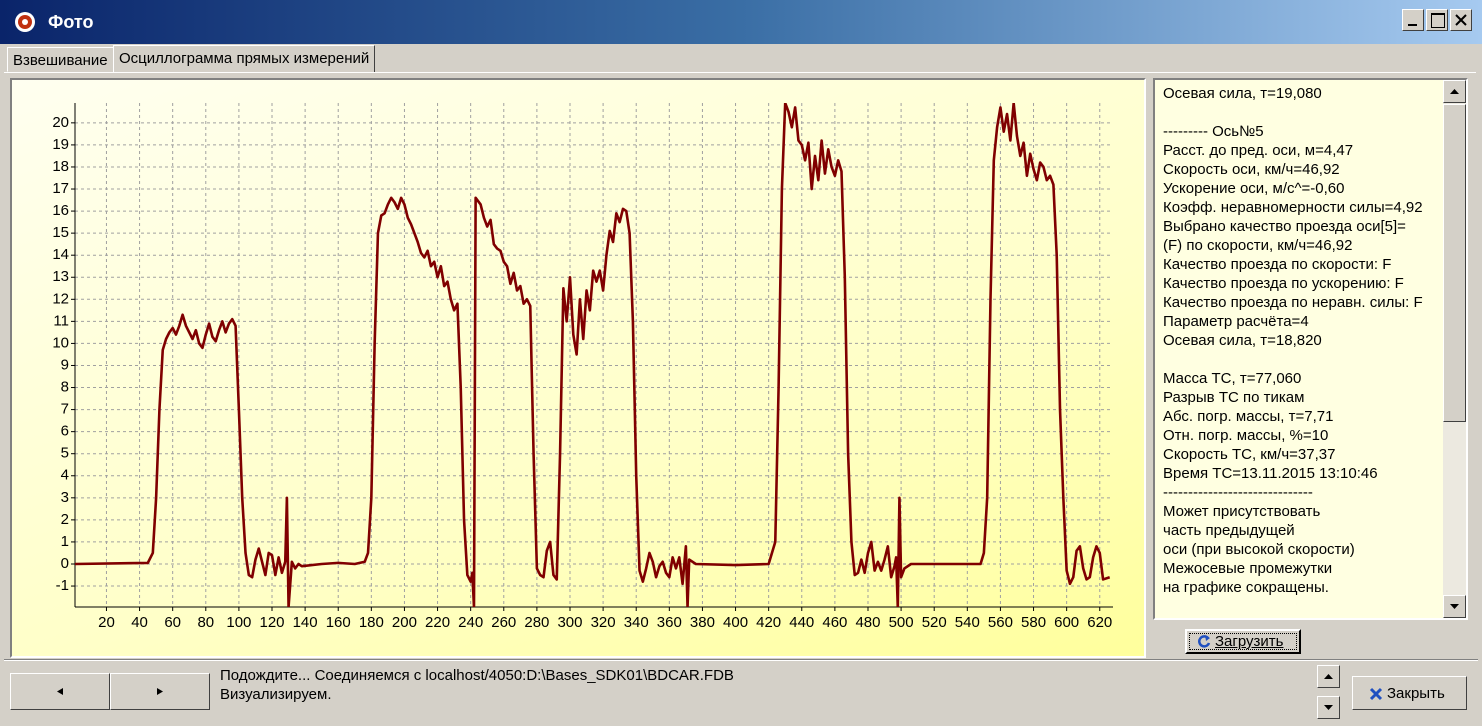  I want to click on y-tick-label: 20, so click(60, 122).